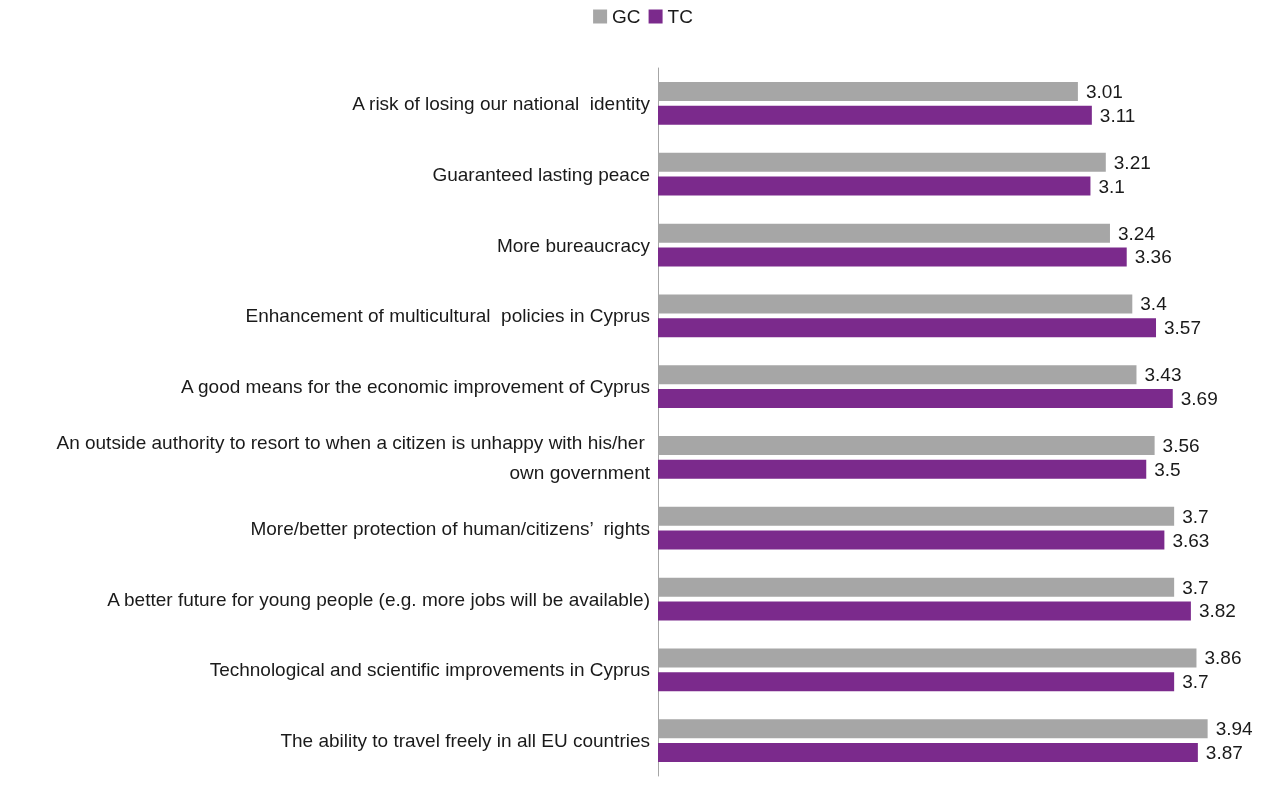  What do you see at coordinates (415, 387) in the screenshot?
I see `y-tick-label: A good means for the economic improvement of Cyprus` at bounding box center [415, 387].